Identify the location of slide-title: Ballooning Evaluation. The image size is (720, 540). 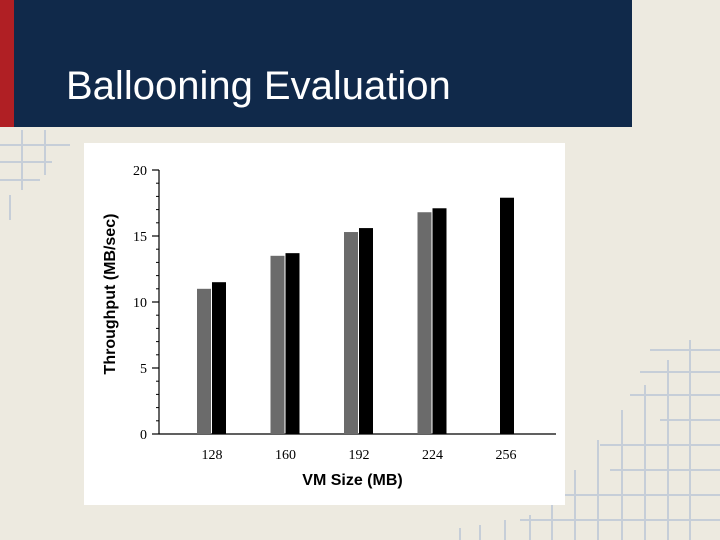
(258, 86).